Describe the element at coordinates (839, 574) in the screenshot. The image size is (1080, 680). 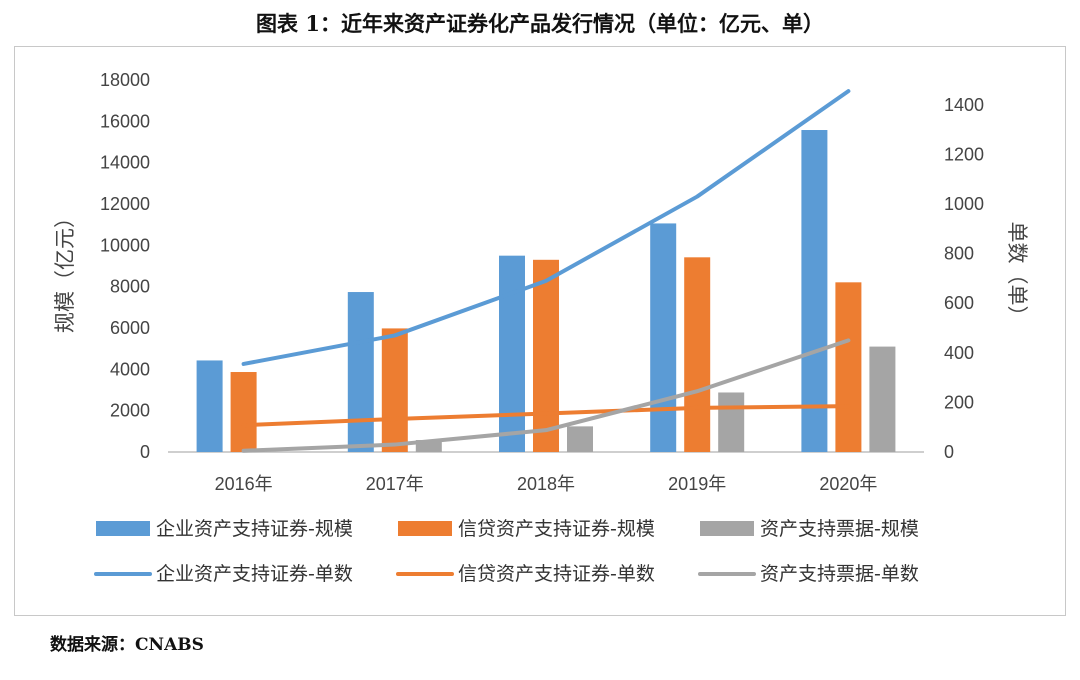
I see `legend-label-line-3: 资产支持票据-单数` at that location.